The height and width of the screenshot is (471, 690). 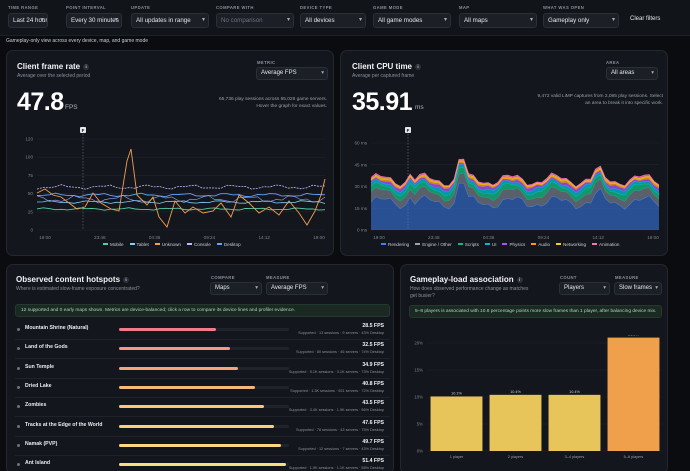 I want to click on area-label: AREA, so click(x=613, y=62).